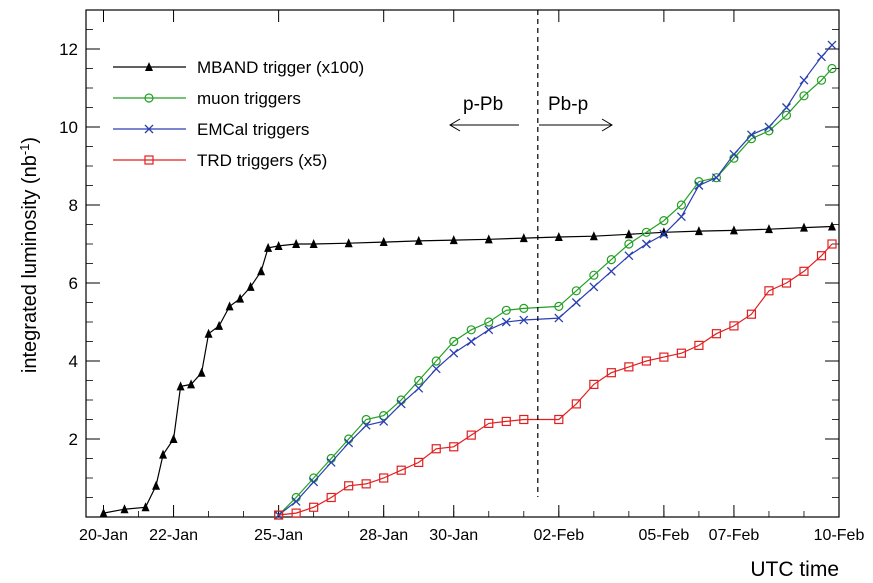  I want to click on legend-entry-3: TRD triggers (x5), so click(220, 160).